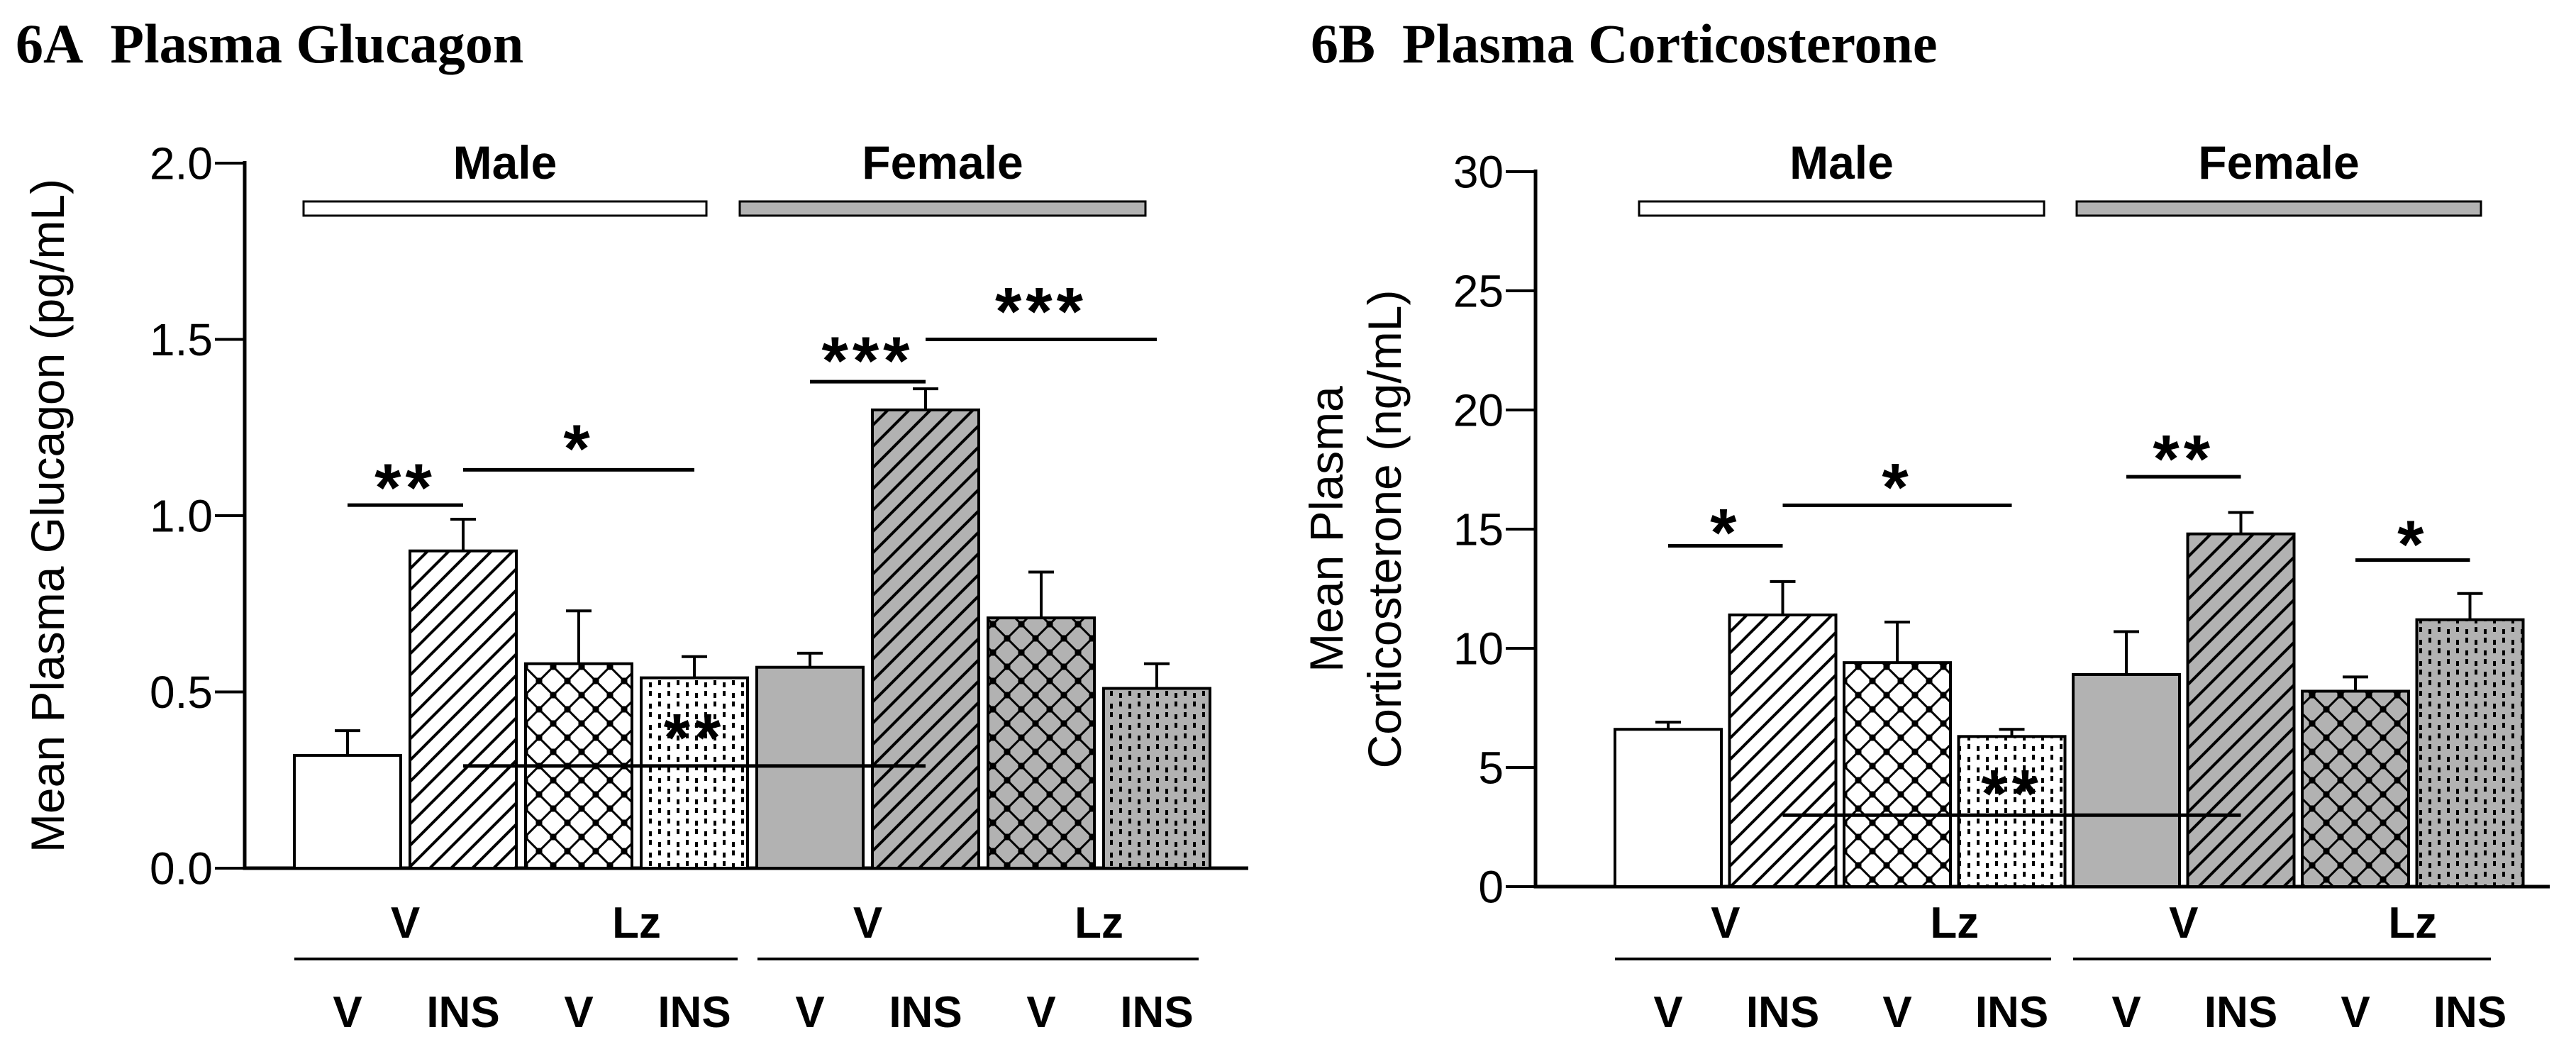 The height and width of the screenshot is (1037, 2576). What do you see at coordinates (2240, 1013) in the screenshot?
I see `treatment-label-plasma-corticosterone-5: INS` at bounding box center [2240, 1013].